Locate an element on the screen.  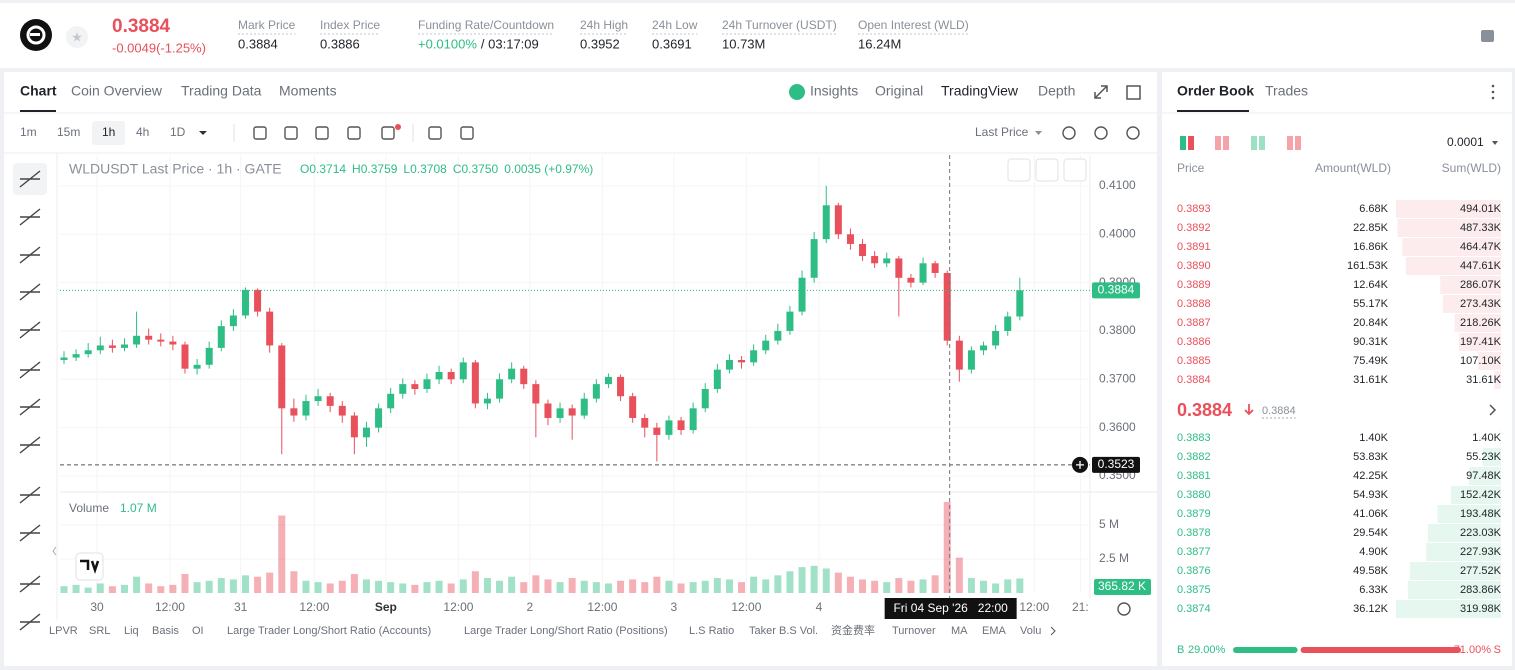
favorite-button is located at coordinates (77, 37).